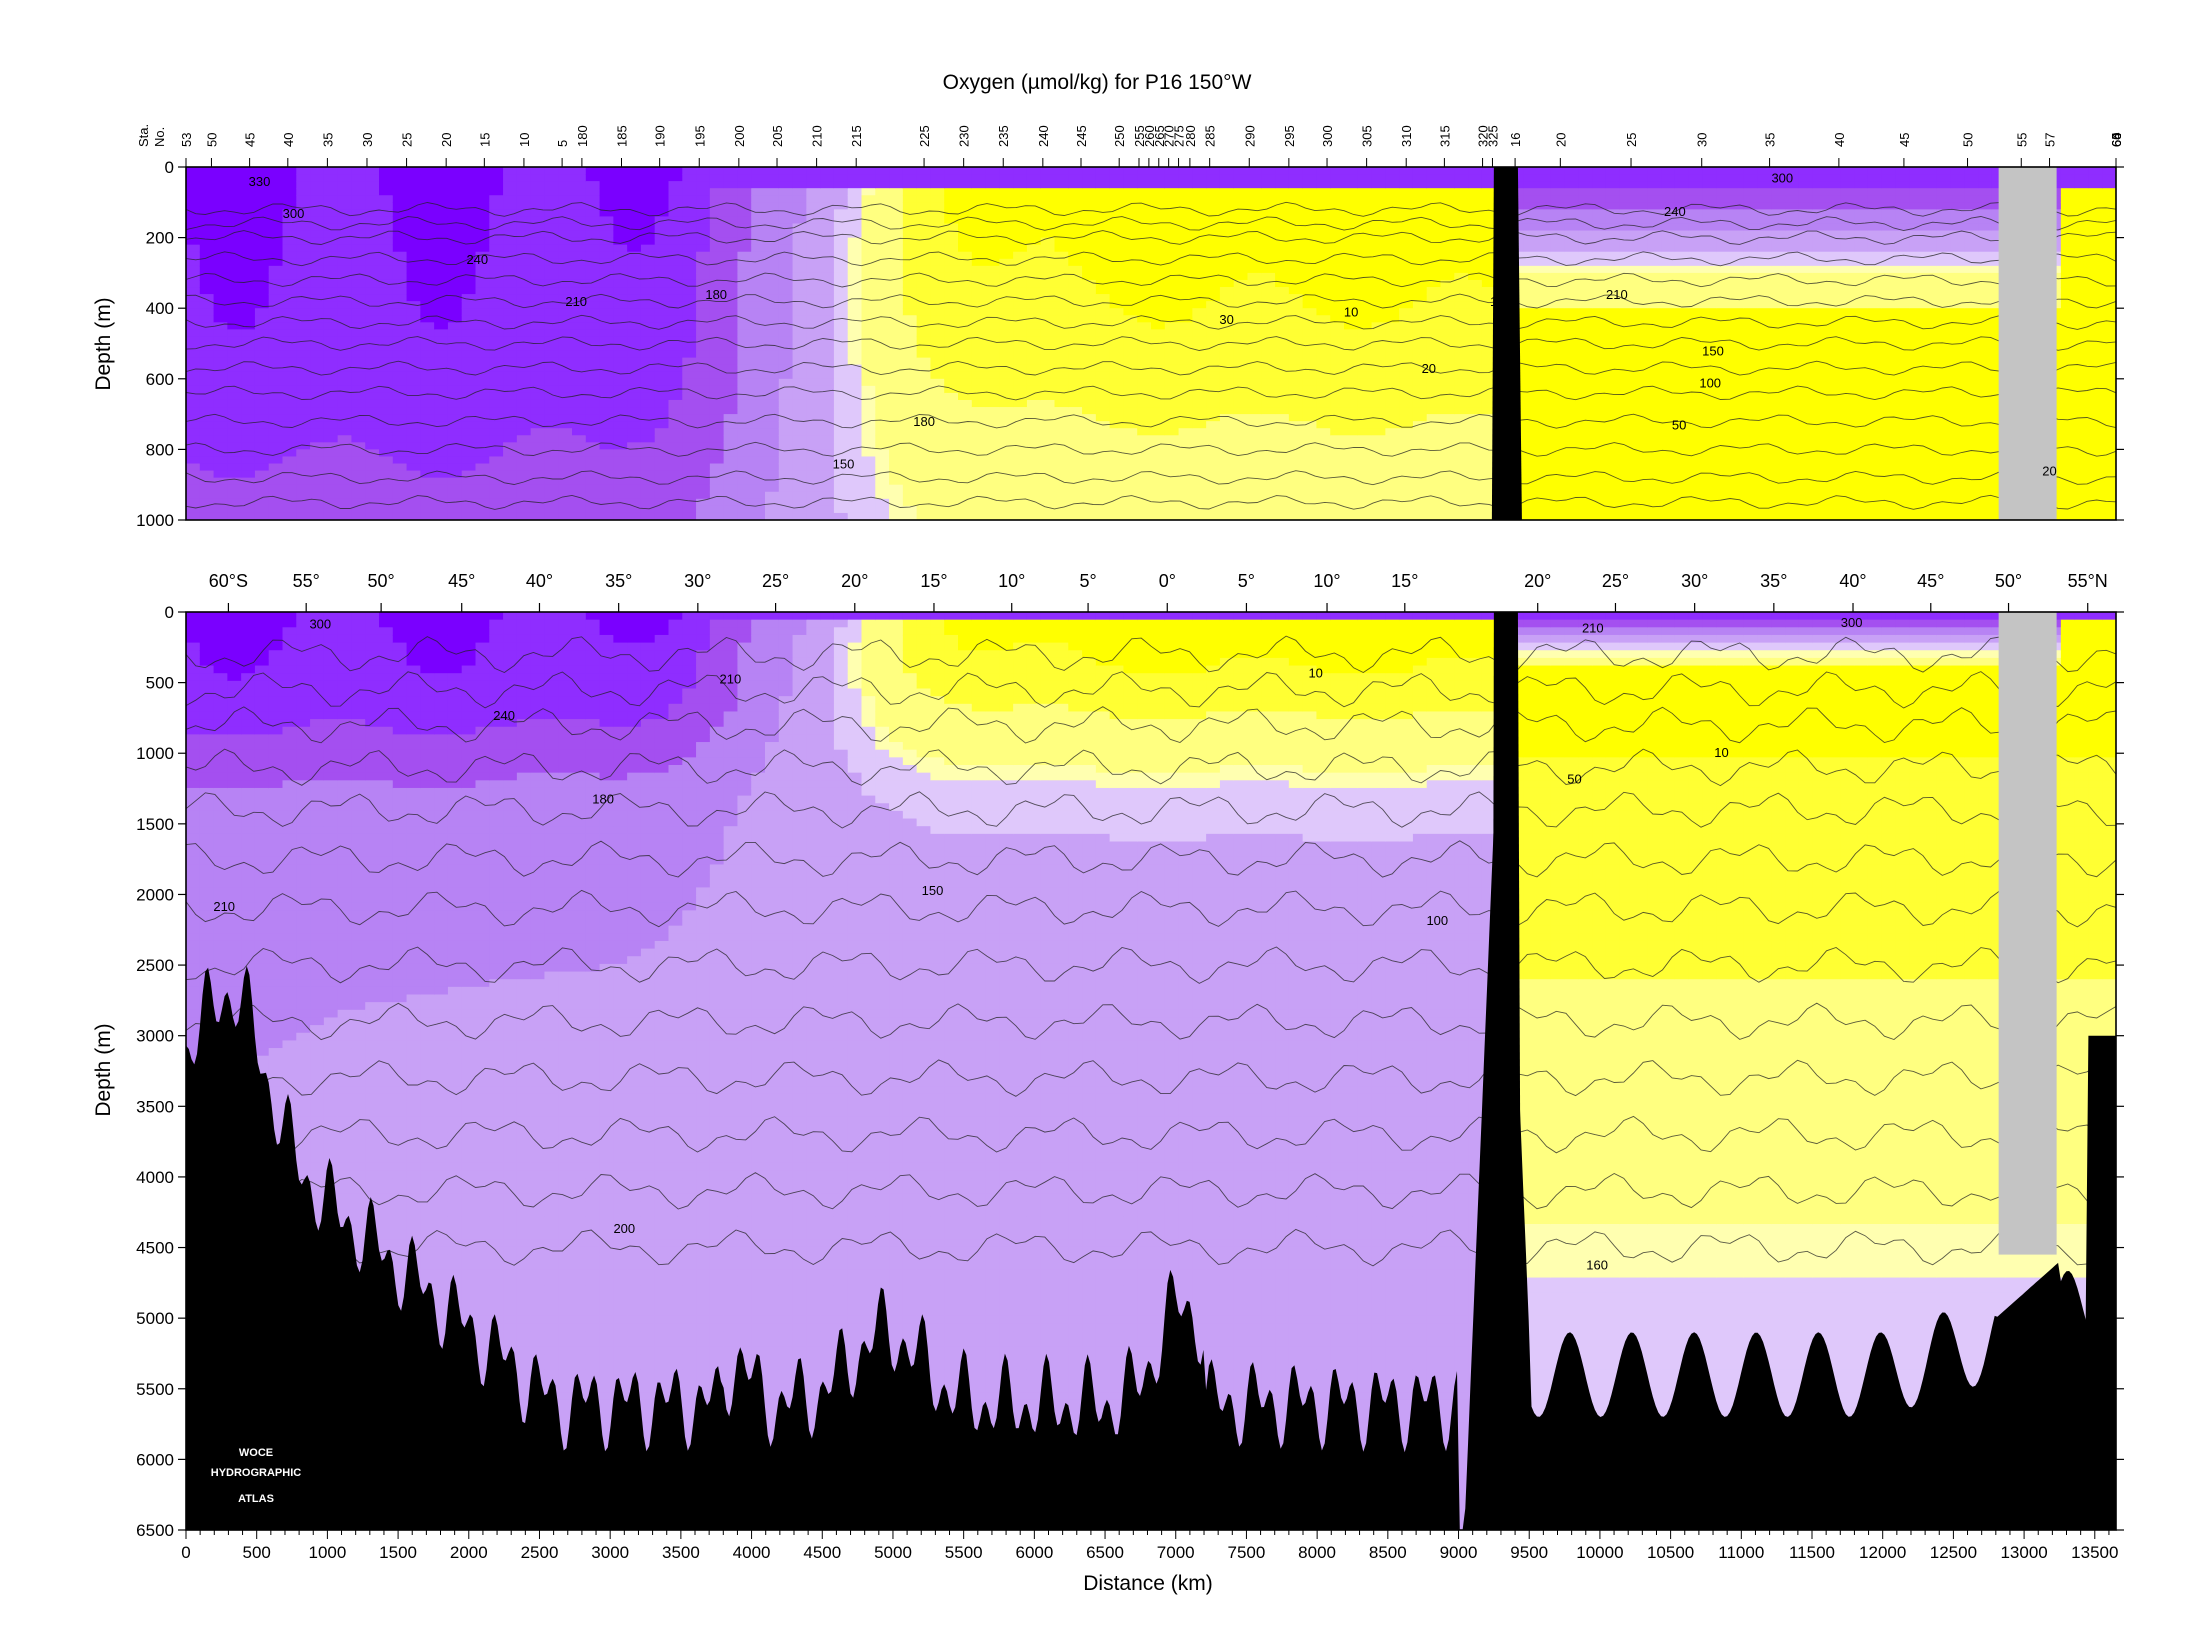  I want to click on station-label: 55, so click(2021, 140).